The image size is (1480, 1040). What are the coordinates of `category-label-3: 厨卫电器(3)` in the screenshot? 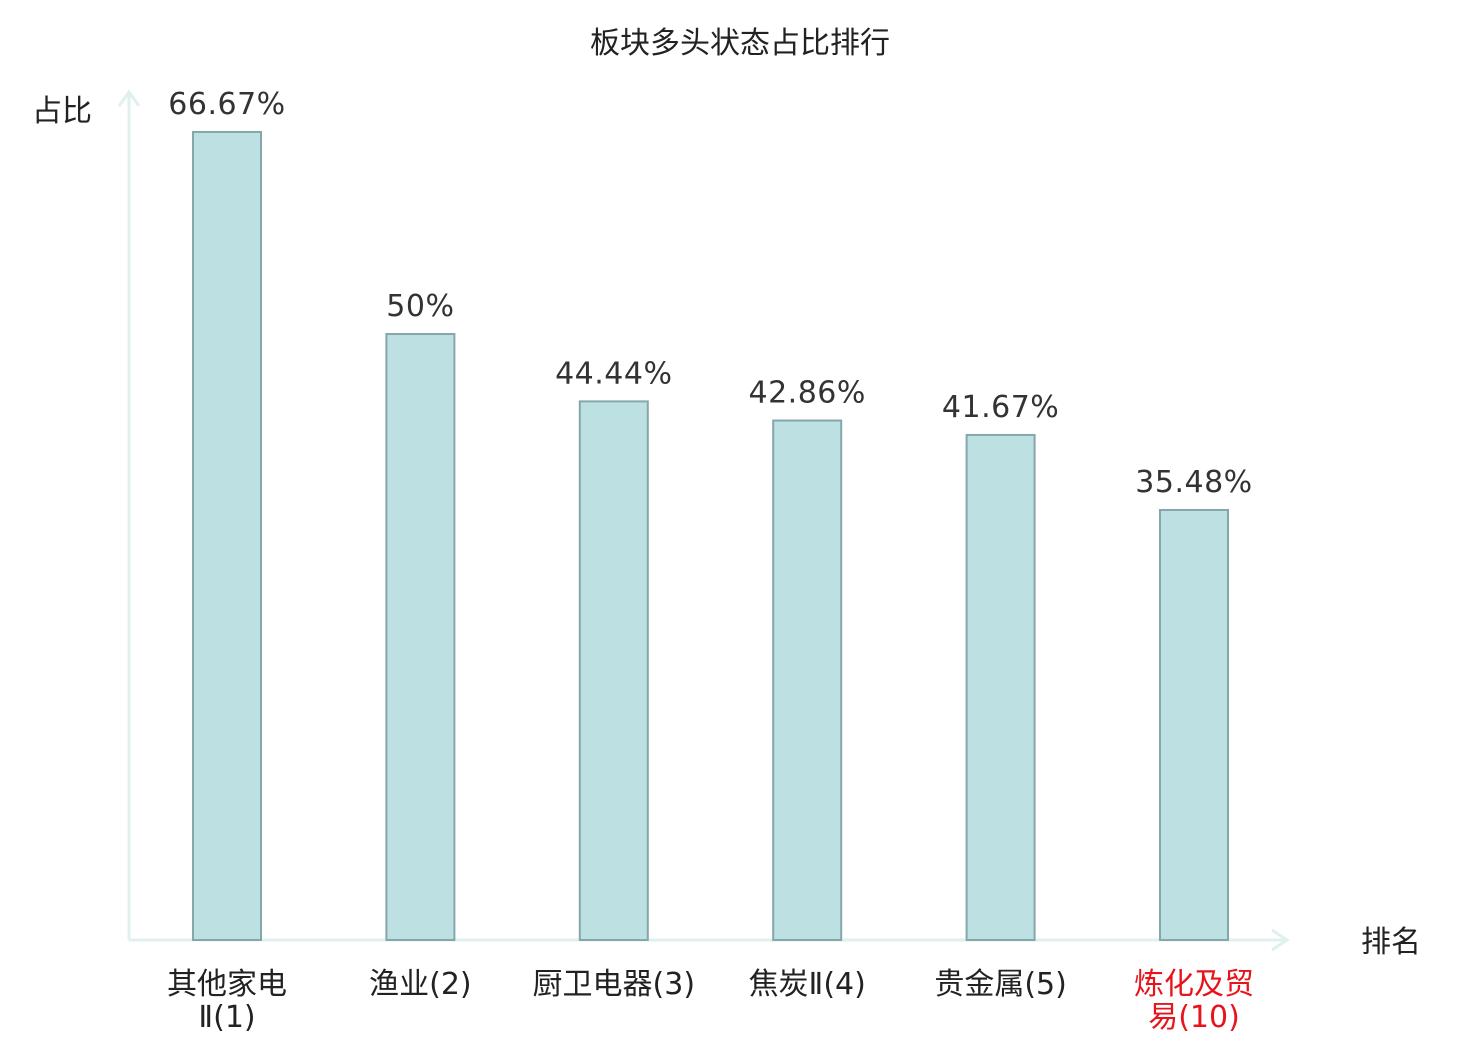 It's located at (614, 984).